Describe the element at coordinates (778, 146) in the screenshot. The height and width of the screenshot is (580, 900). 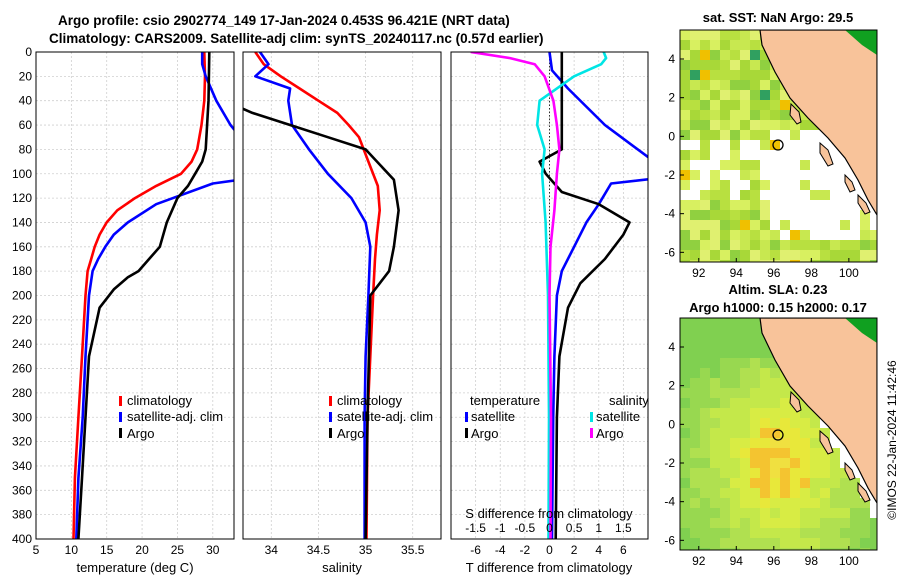
I see `sst-map` at that location.